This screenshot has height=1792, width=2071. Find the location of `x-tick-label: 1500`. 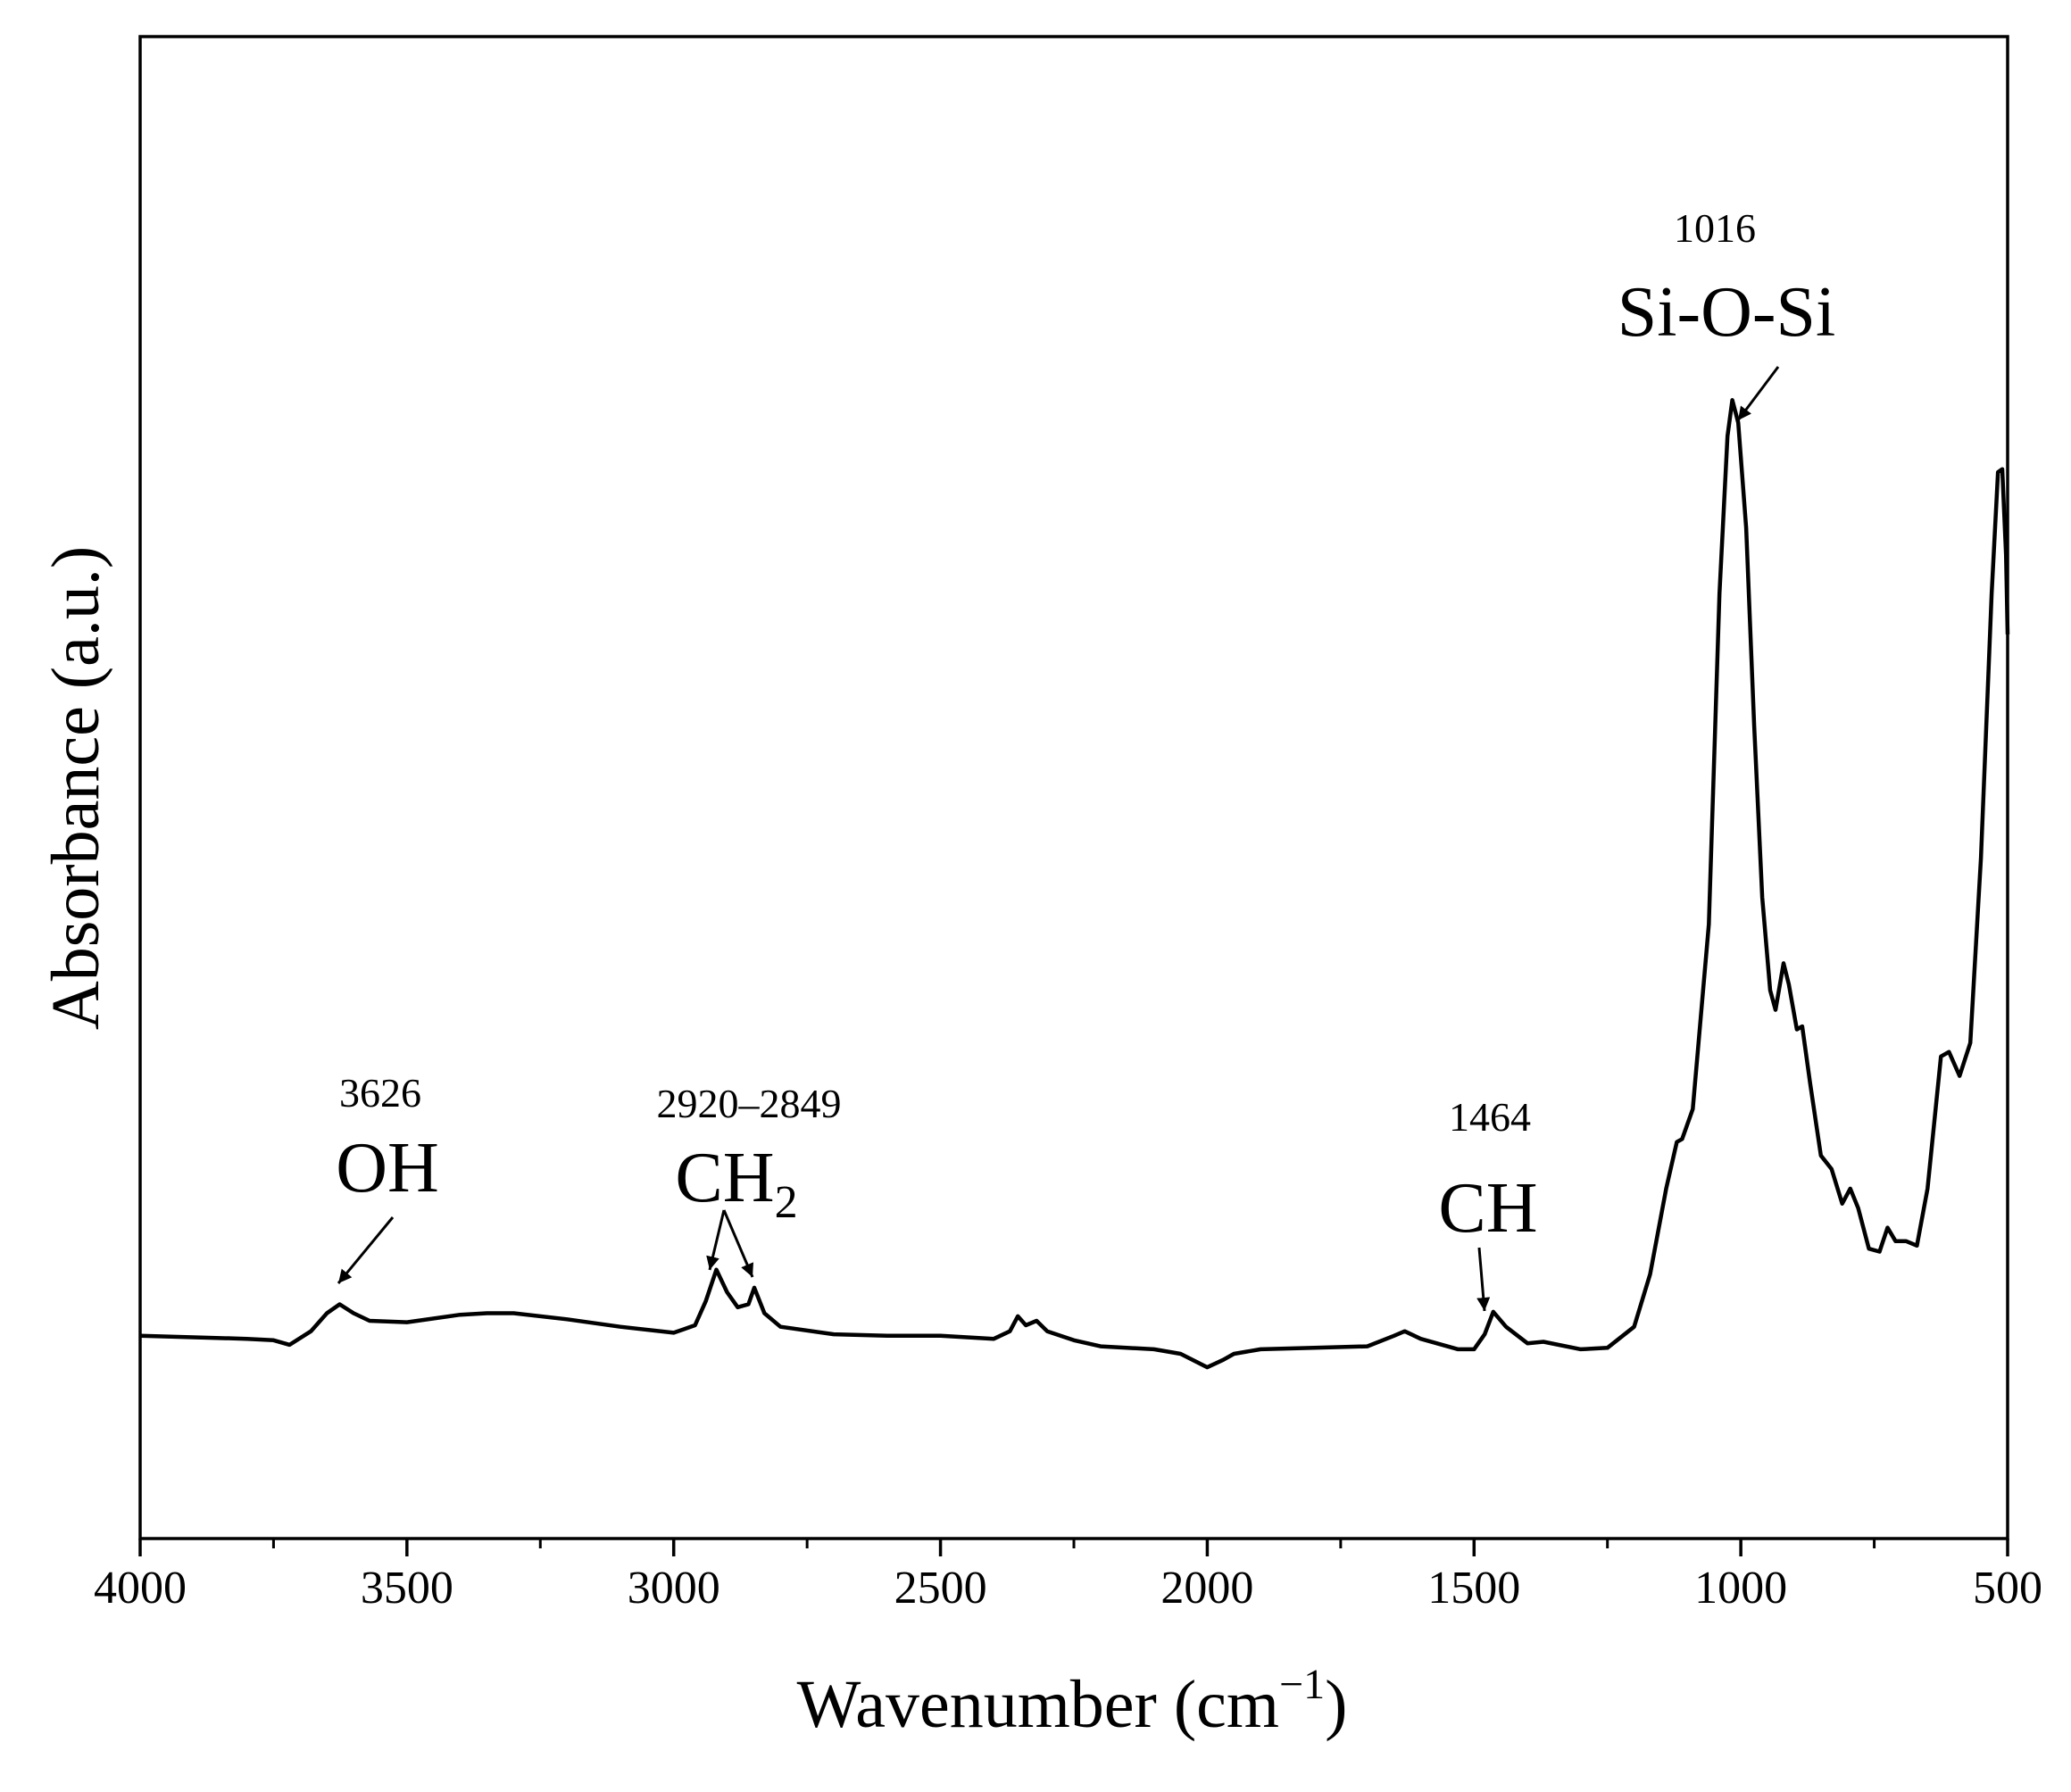

x-tick-label: 1500 is located at coordinates (1474, 1588).